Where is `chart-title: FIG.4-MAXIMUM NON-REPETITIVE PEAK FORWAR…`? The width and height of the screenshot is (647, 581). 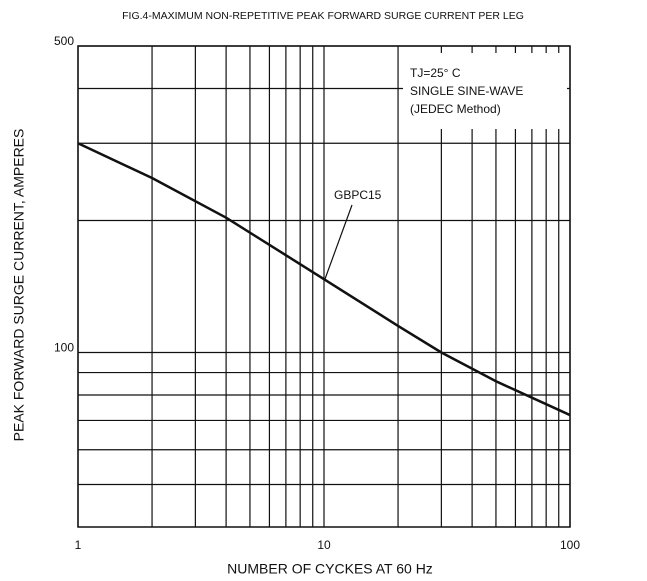 chart-title: FIG.4-MAXIMUM NON-REPETITIVE PEAK FORWAR… is located at coordinates (323, 16).